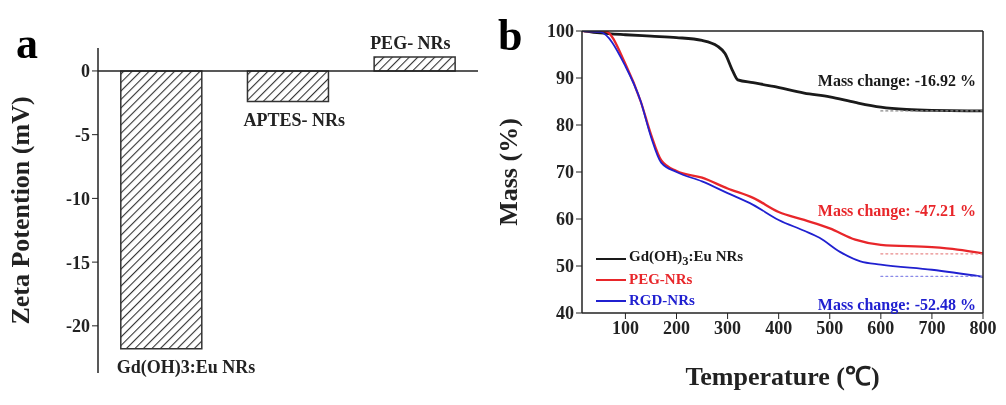 Image resolution: width=1006 pixels, height=405 pixels. I want to click on x-tick-label: 200, so click(676, 327).